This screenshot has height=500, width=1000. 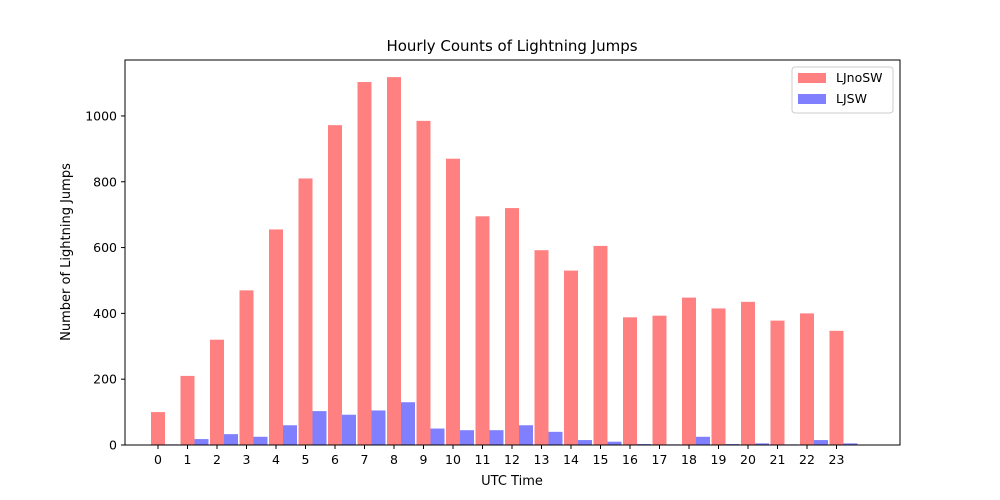 I want to click on y-tick-label-400: 400, so click(x=105, y=313).